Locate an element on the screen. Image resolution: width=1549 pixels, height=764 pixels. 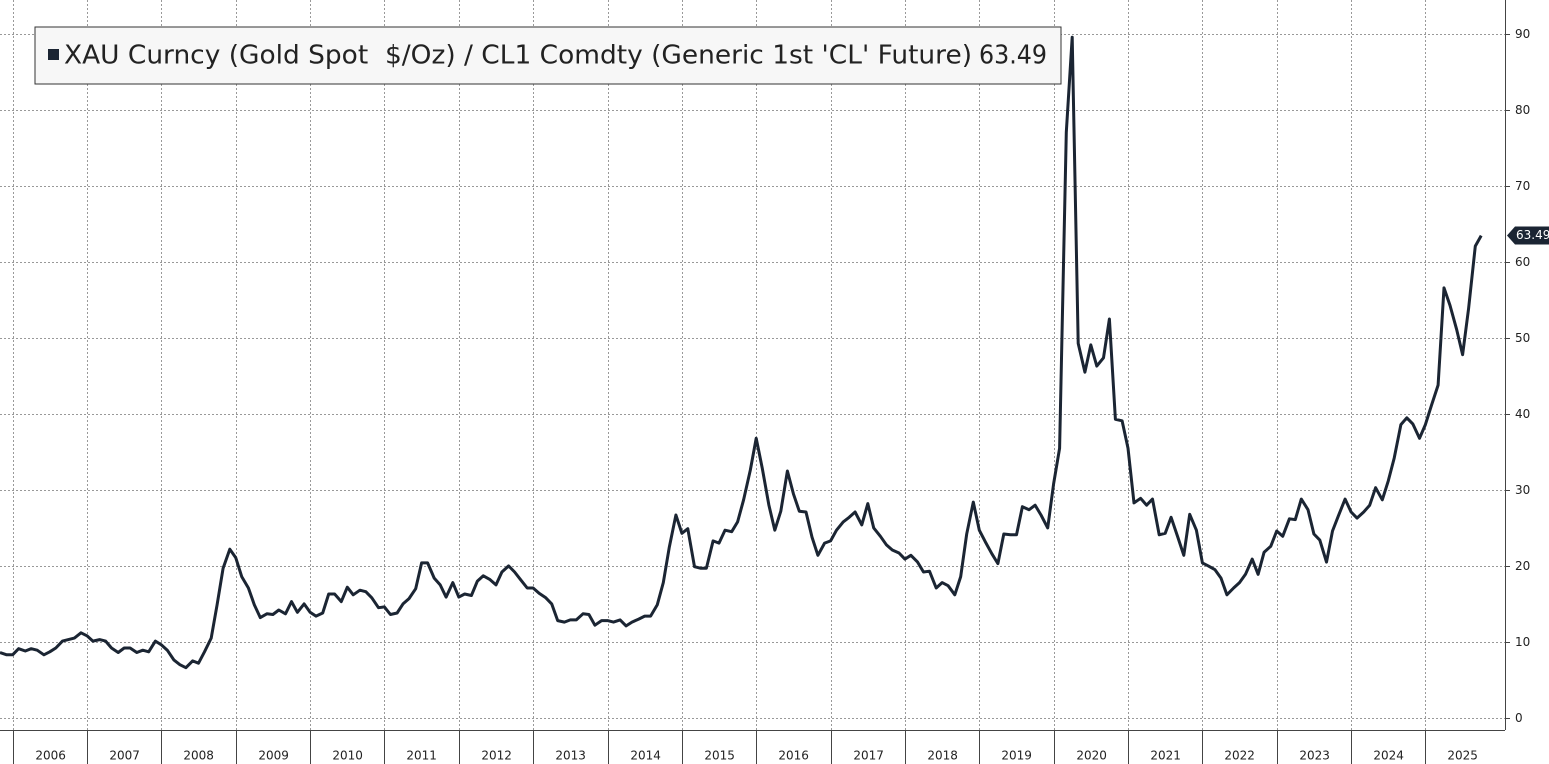
x-tick-label: 2024 is located at coordinates (1388, 756).